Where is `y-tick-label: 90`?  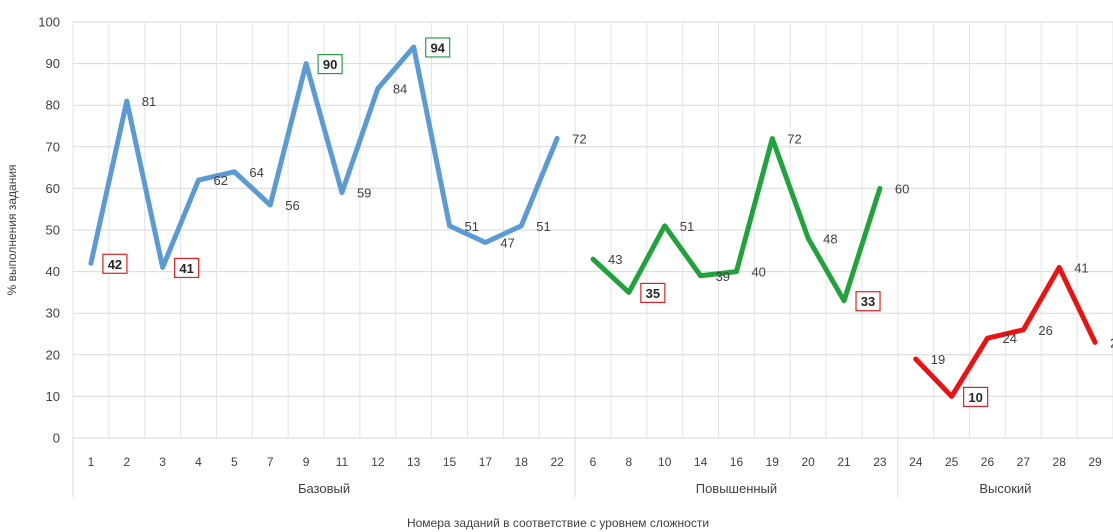
y-tick-label: 90 is located at coordinates (53, 63).